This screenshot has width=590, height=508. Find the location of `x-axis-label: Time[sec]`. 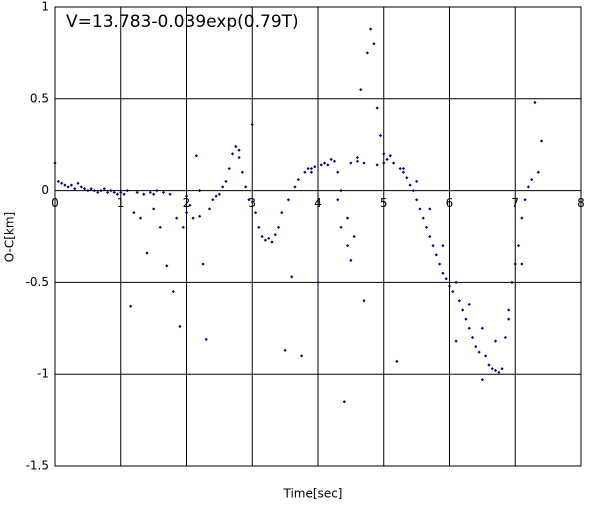

x-axis-label: Time[sec] is located at coordinates (313, 494).